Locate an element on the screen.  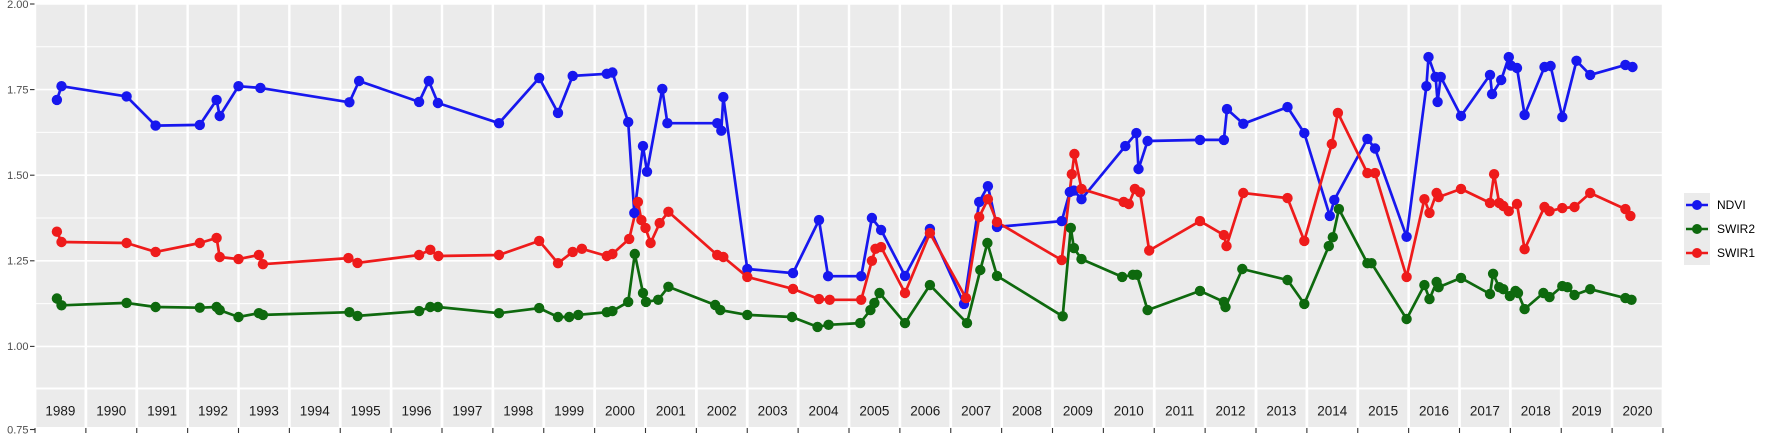
legend-entry-ndvi: NDVI is located at coordinates (1719, 205).